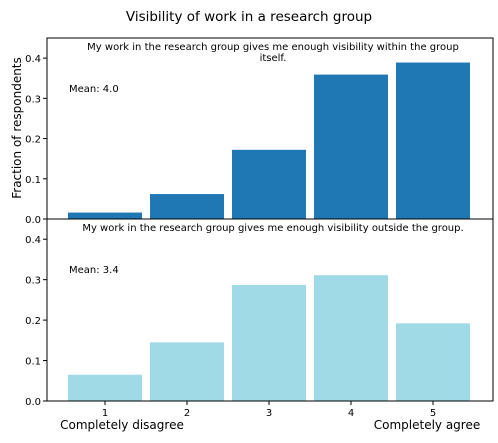 Image resolution: width=498 pixels, height=443 pixels. I want to click on x-tick-label: 1, so click(105, 413).